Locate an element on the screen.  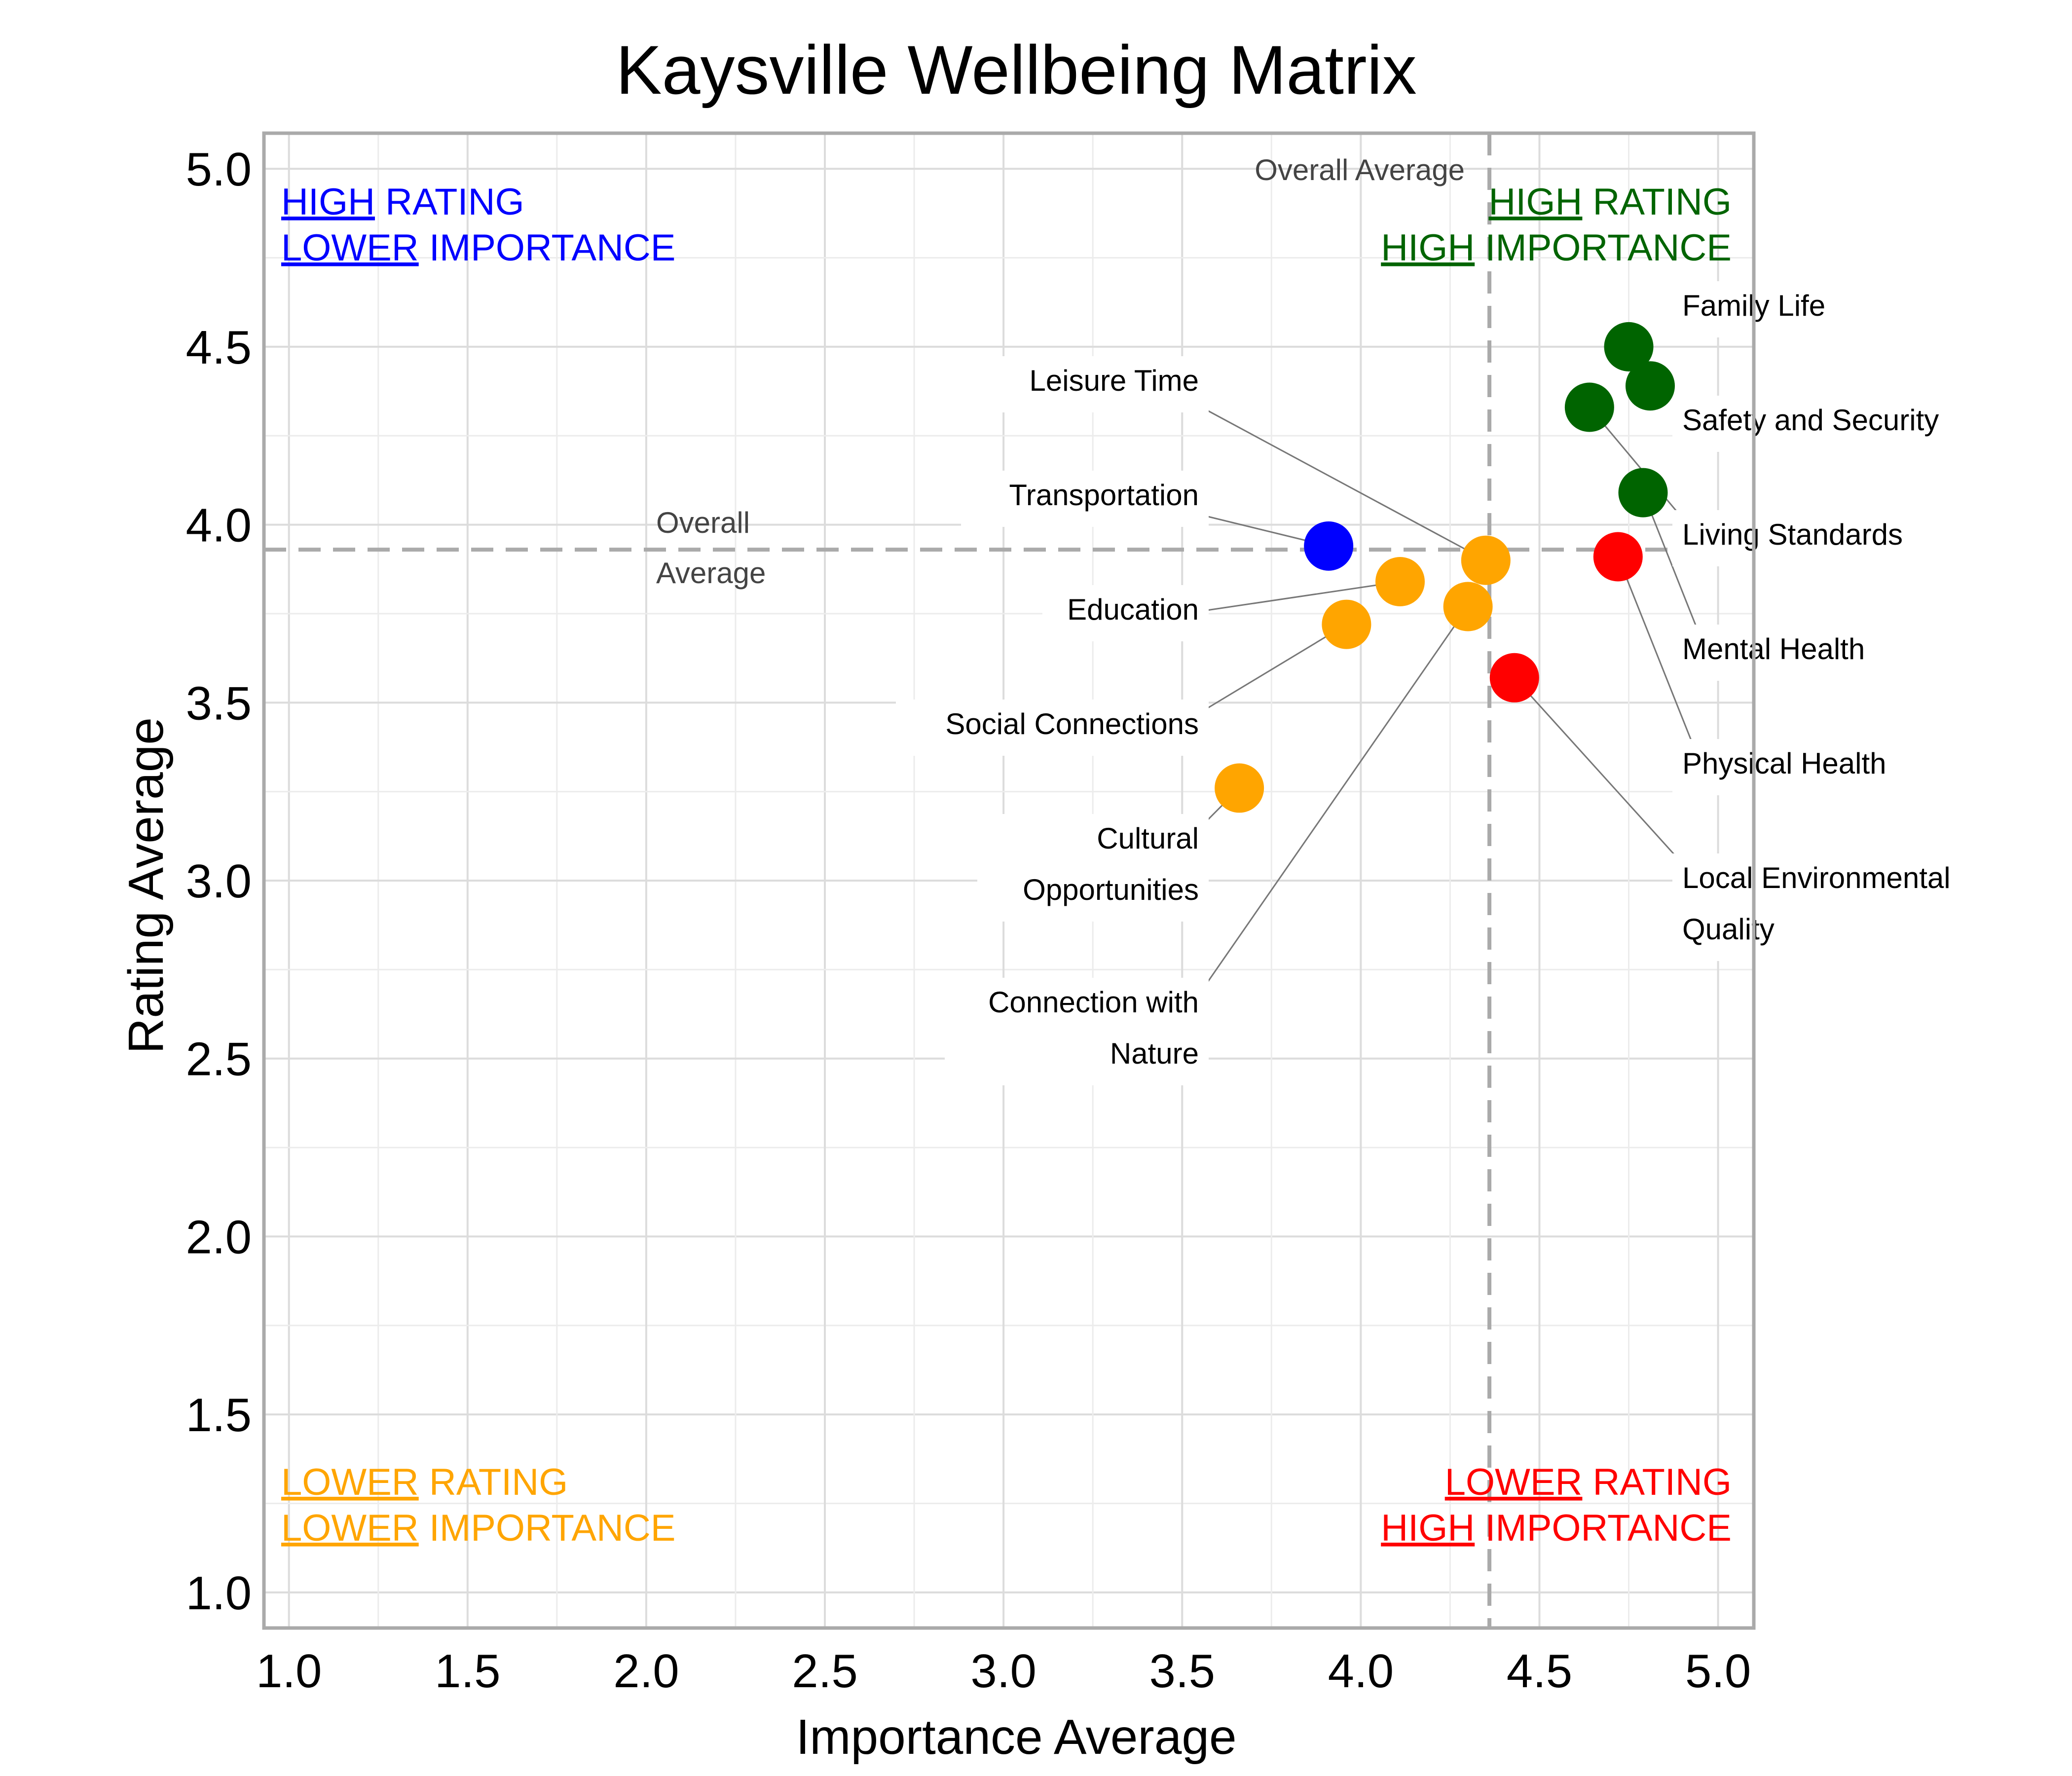
y-tick-label: 1.0 is located at coordinates (219, 1594).